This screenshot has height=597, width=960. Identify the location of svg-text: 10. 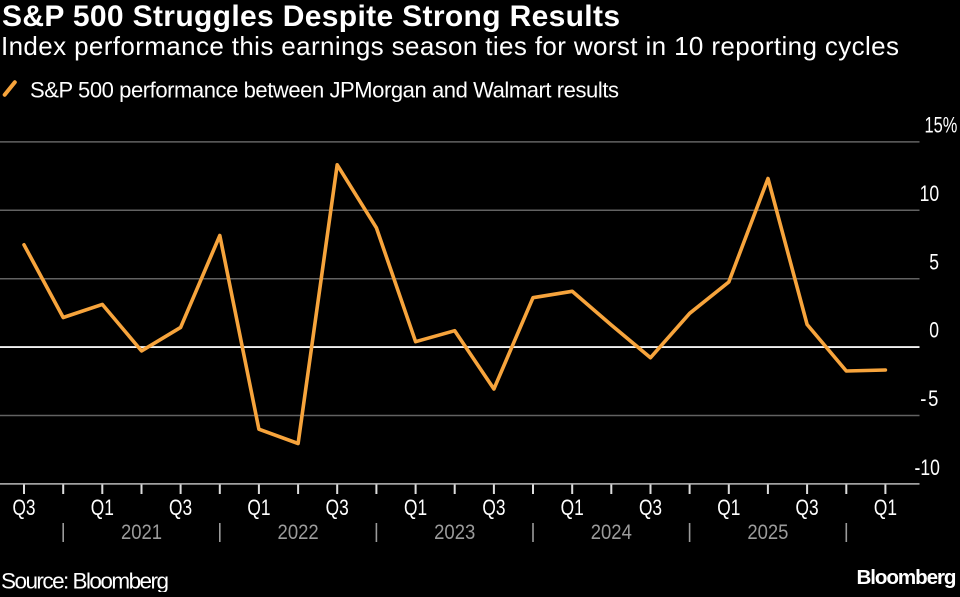
(930, 194).